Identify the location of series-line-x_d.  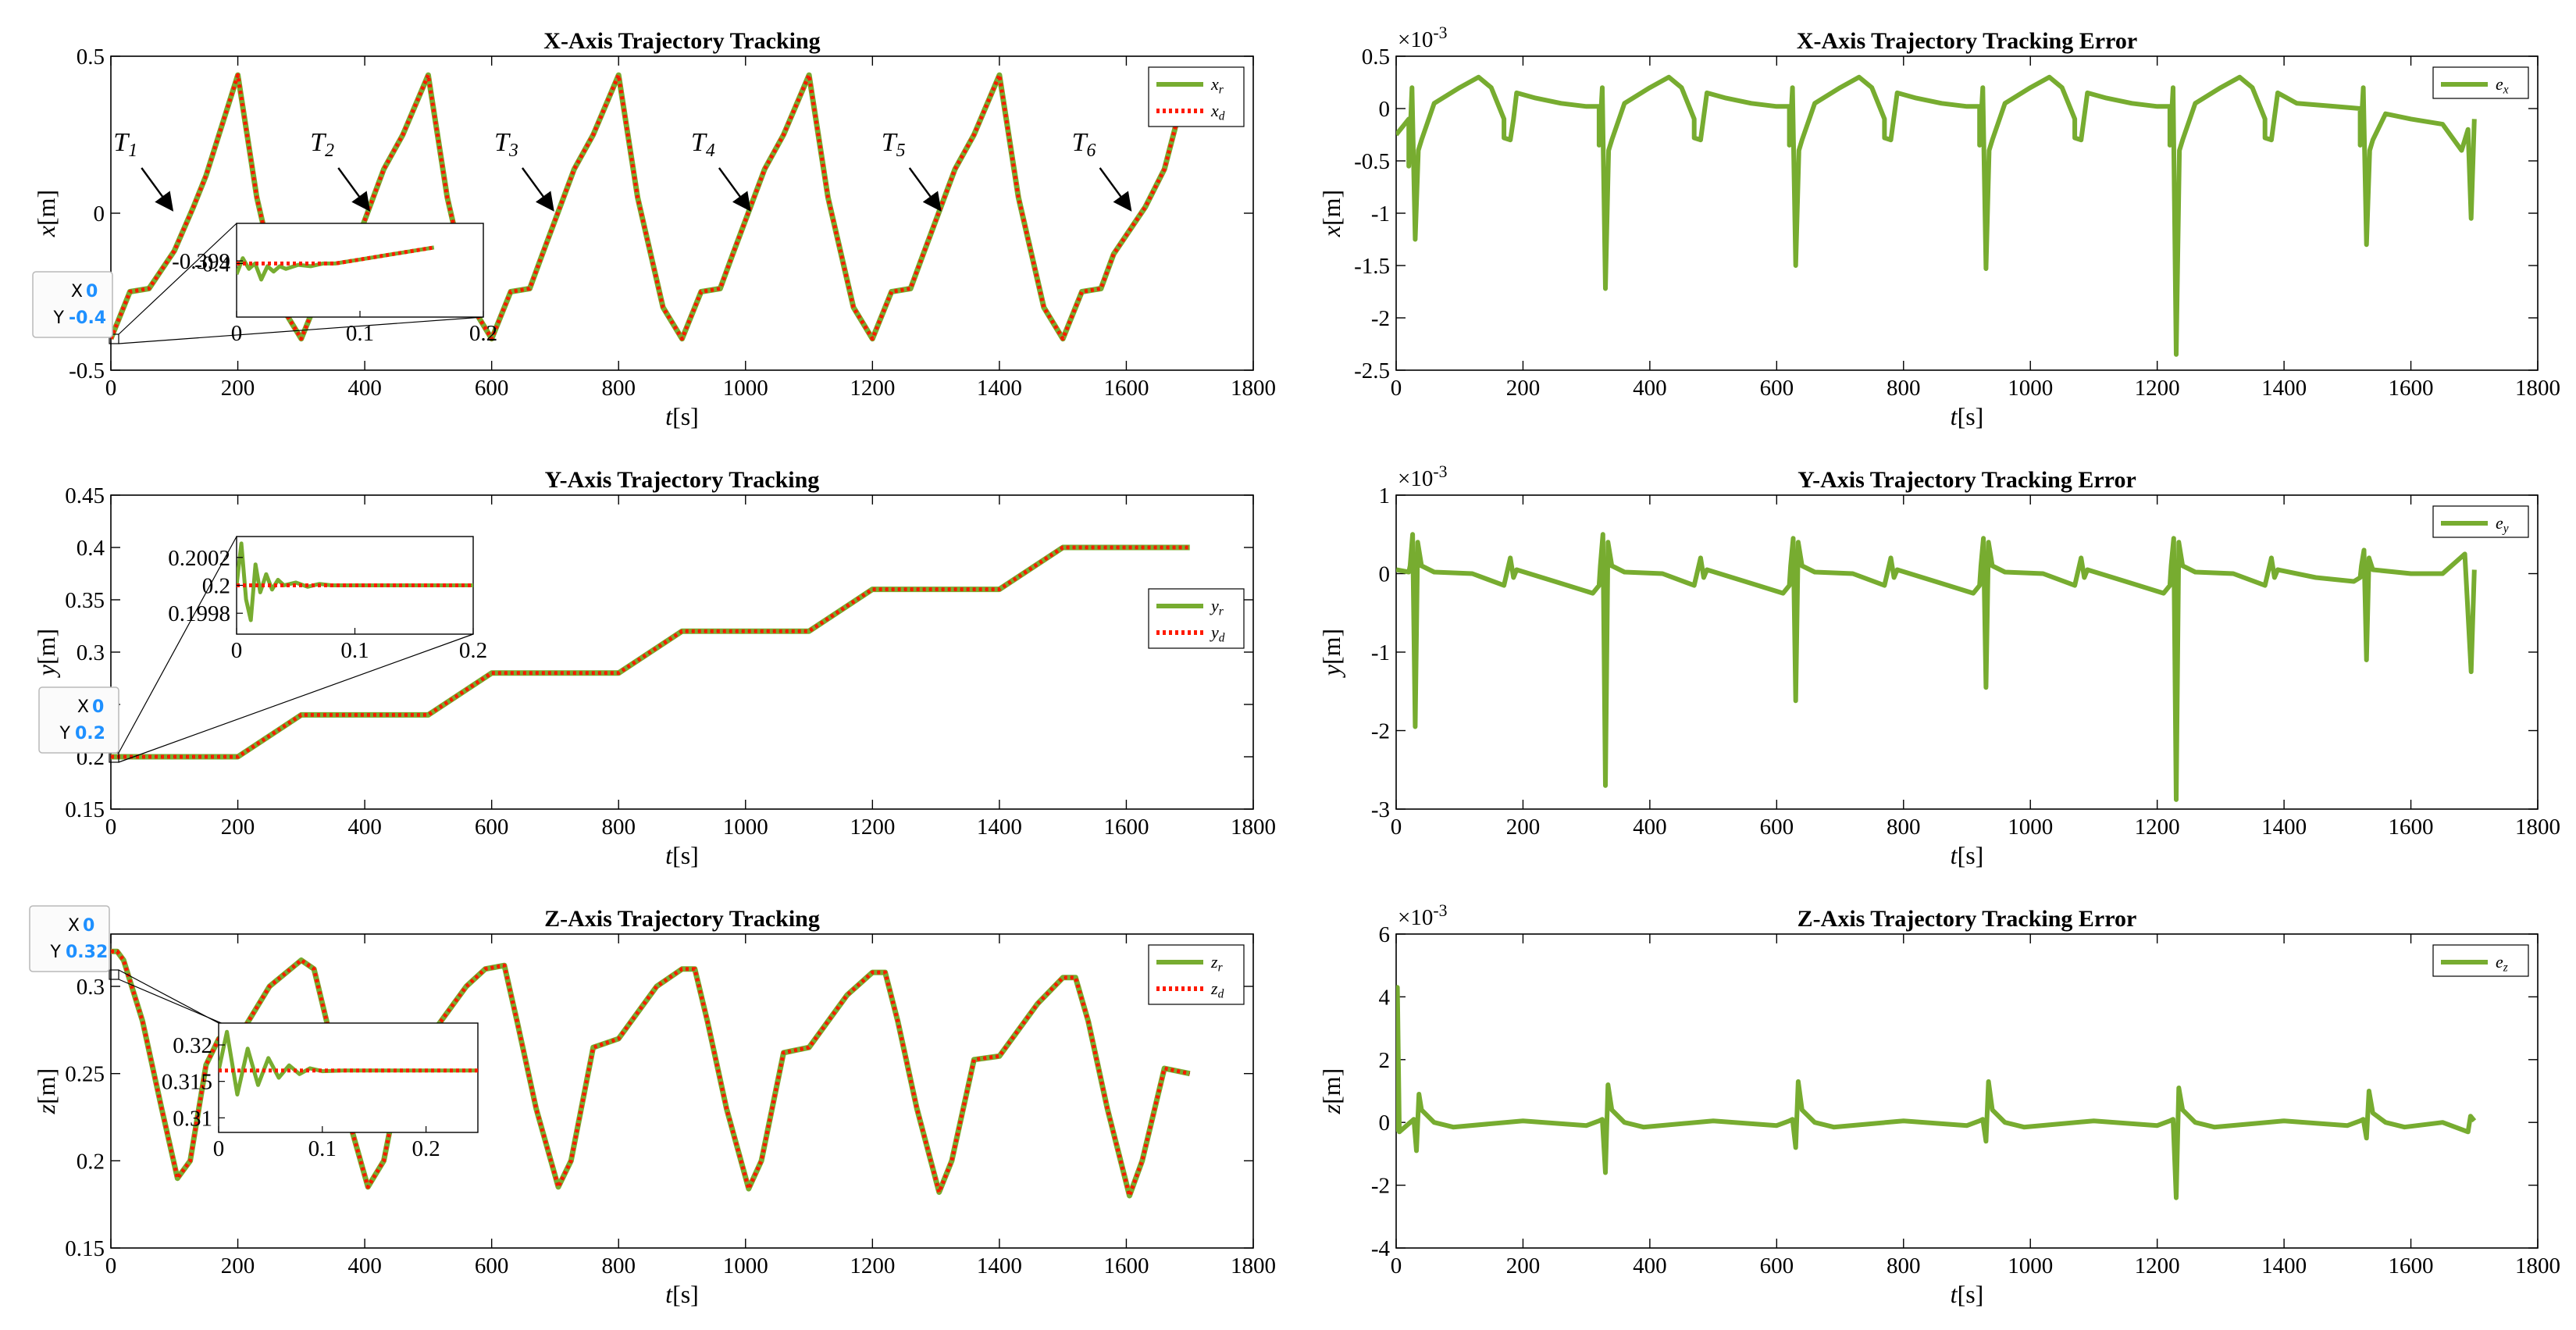
(651, 206).